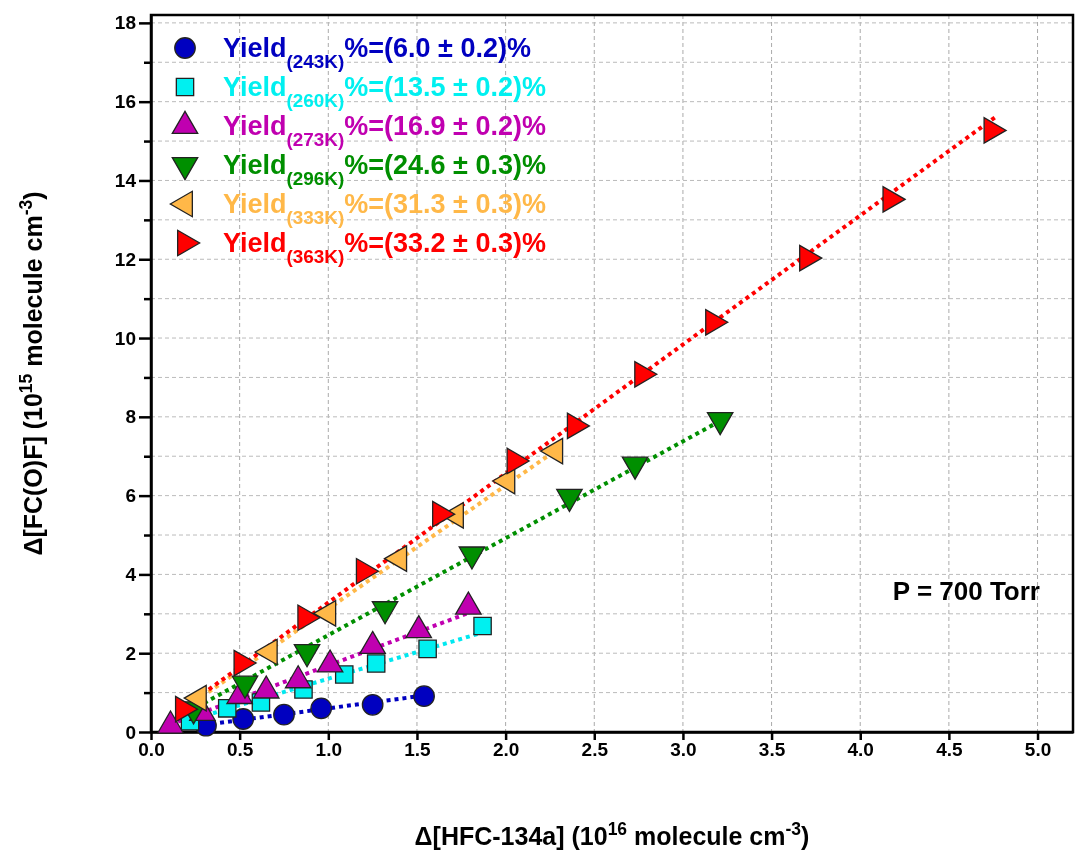 Image resolution: width=1075 pixels, height=859 pixels. Describe the element at coordinates (966, 591) in the screenshot. I see `annotation: P = 700 Torr` at that location.